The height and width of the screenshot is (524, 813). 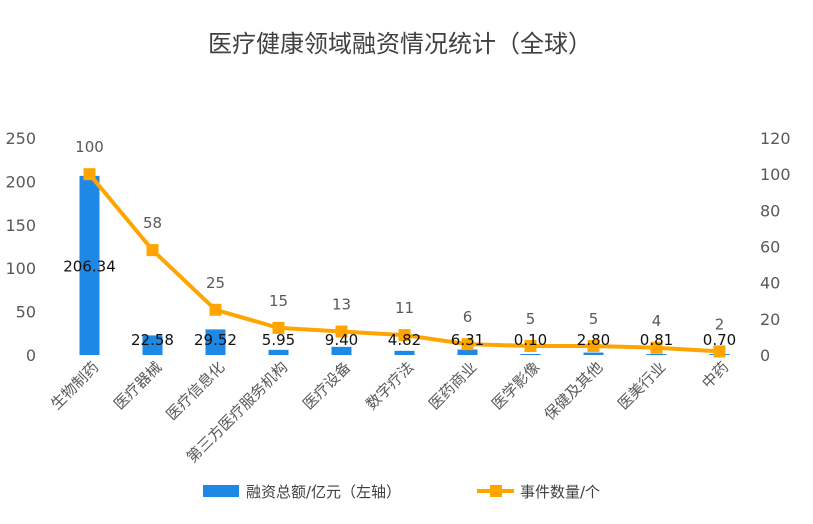 I want to click on line-value-label: 6, so click(x=468, y=317).